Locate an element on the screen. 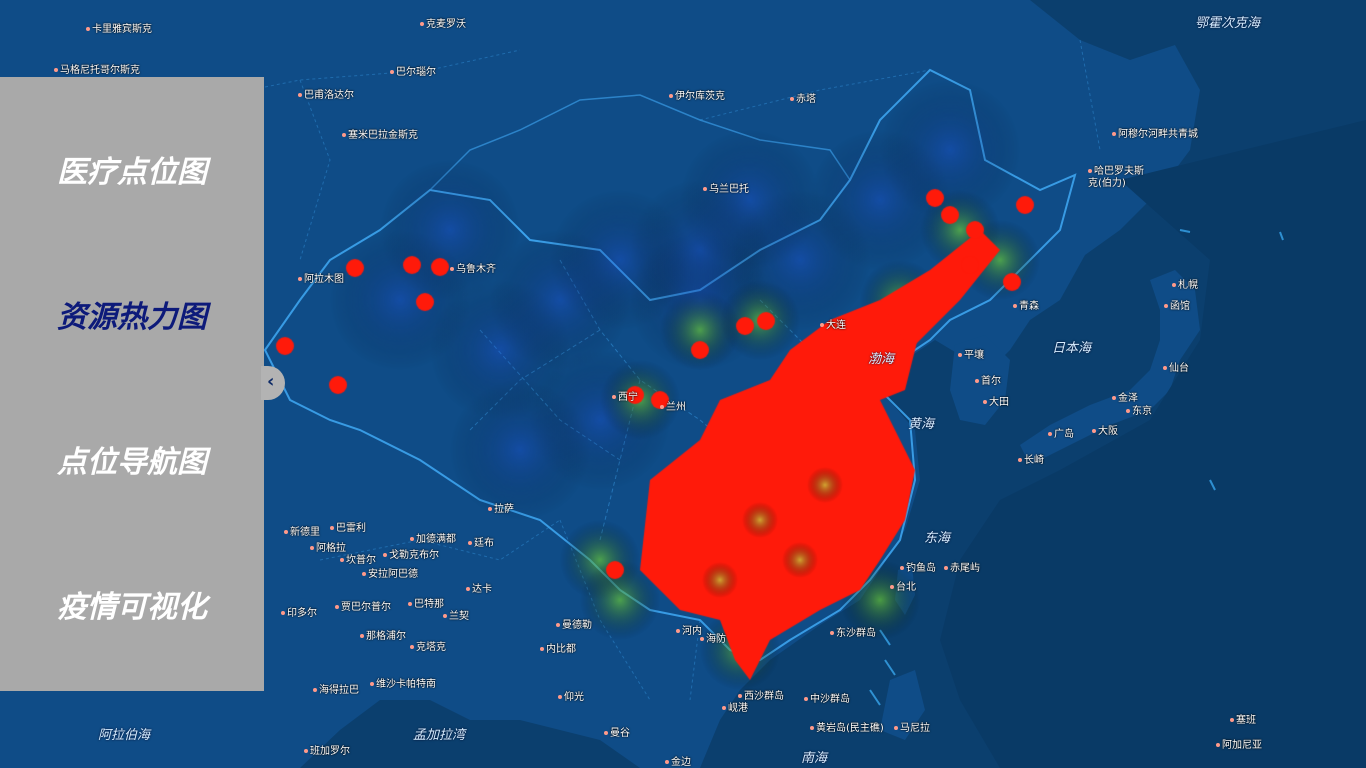 The image size is (1366, 768). map-label: 台北 is located at coordinates (903, 585).